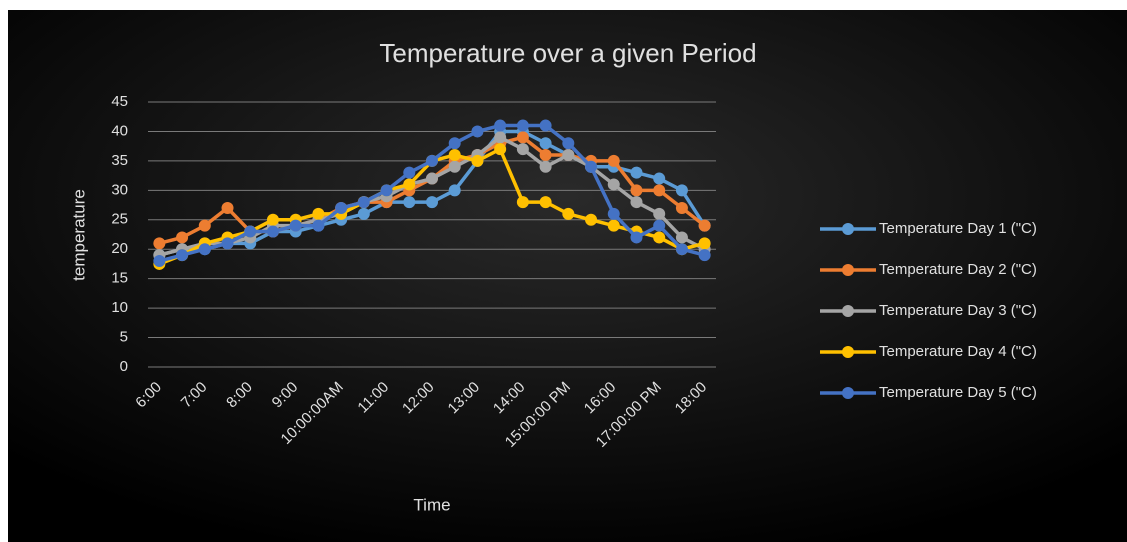 Image resolution: width=1127 pixels, height=542 pixels. Describe the element at coordinates (119, 219) in the screenshot. I see `y-tick-label: 25` at that location.